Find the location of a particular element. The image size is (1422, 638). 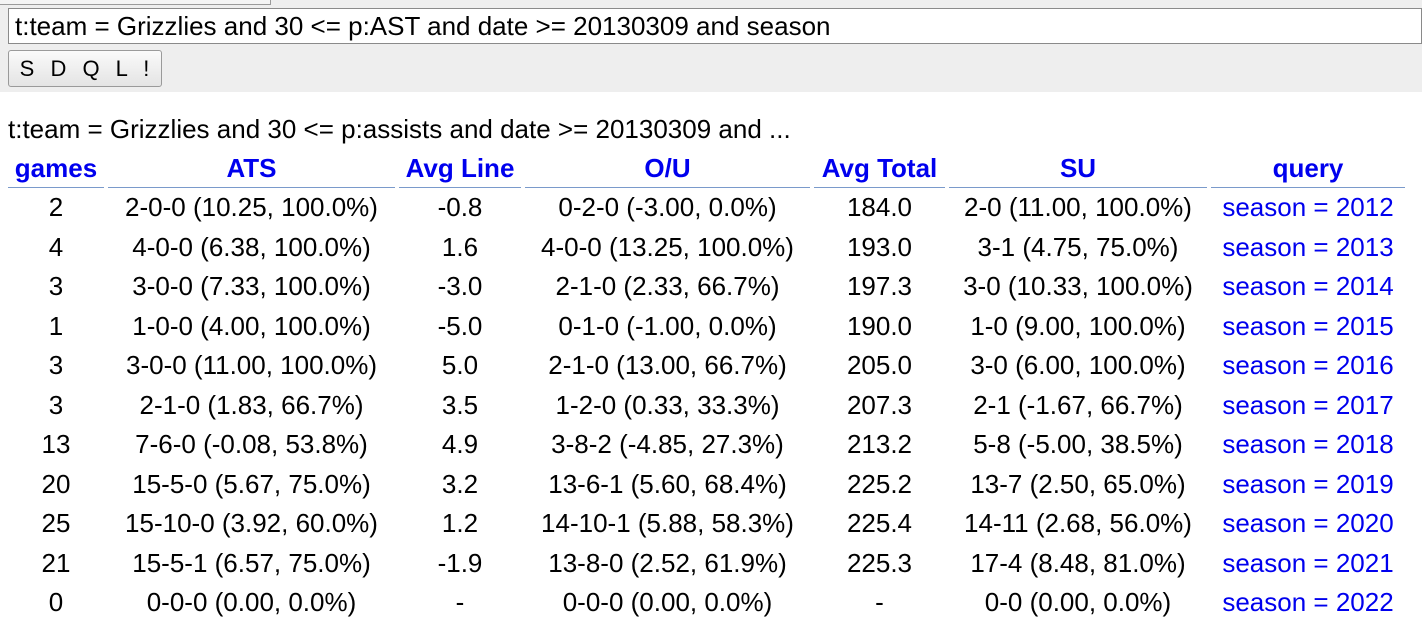

cell-query: season = 2019 is located at coordinates (1308, 485).